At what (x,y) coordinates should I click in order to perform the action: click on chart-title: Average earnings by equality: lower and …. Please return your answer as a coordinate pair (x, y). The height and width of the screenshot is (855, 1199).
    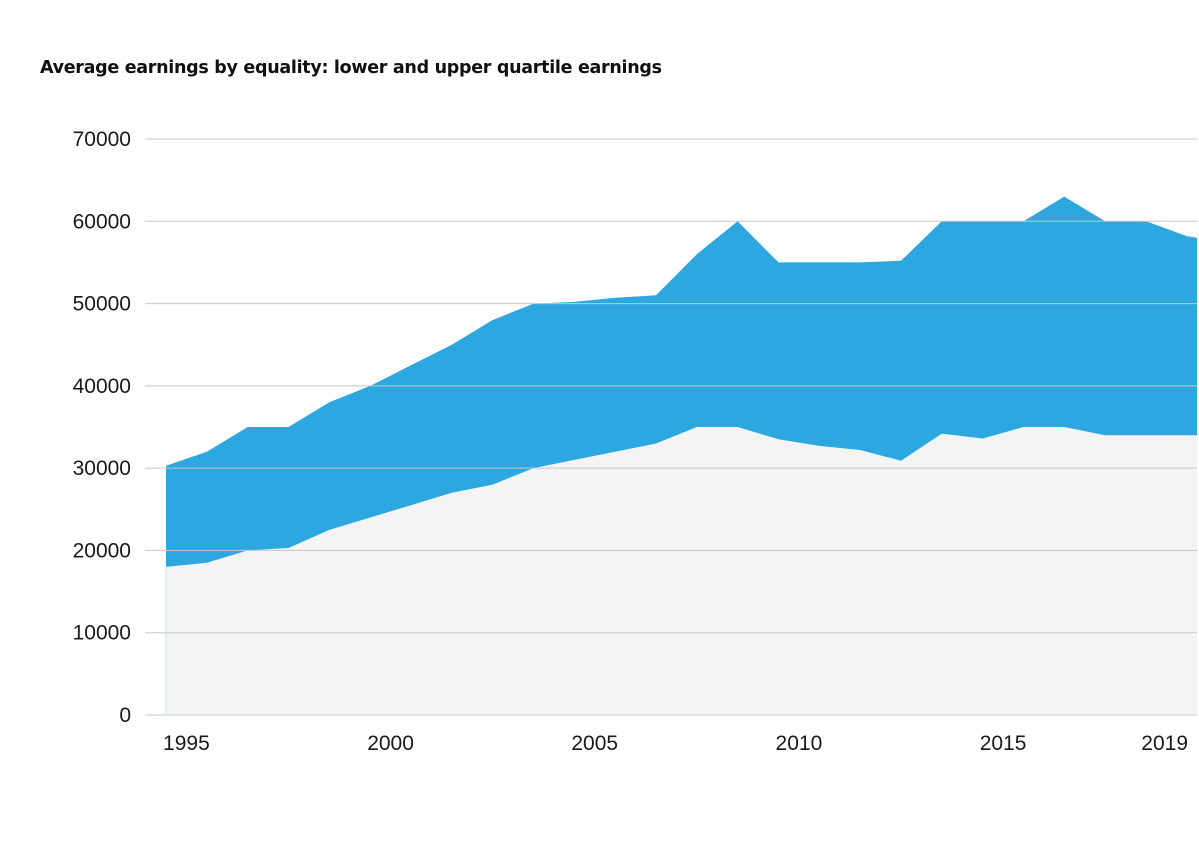
    Looking at the image, I should click on (351, 68).